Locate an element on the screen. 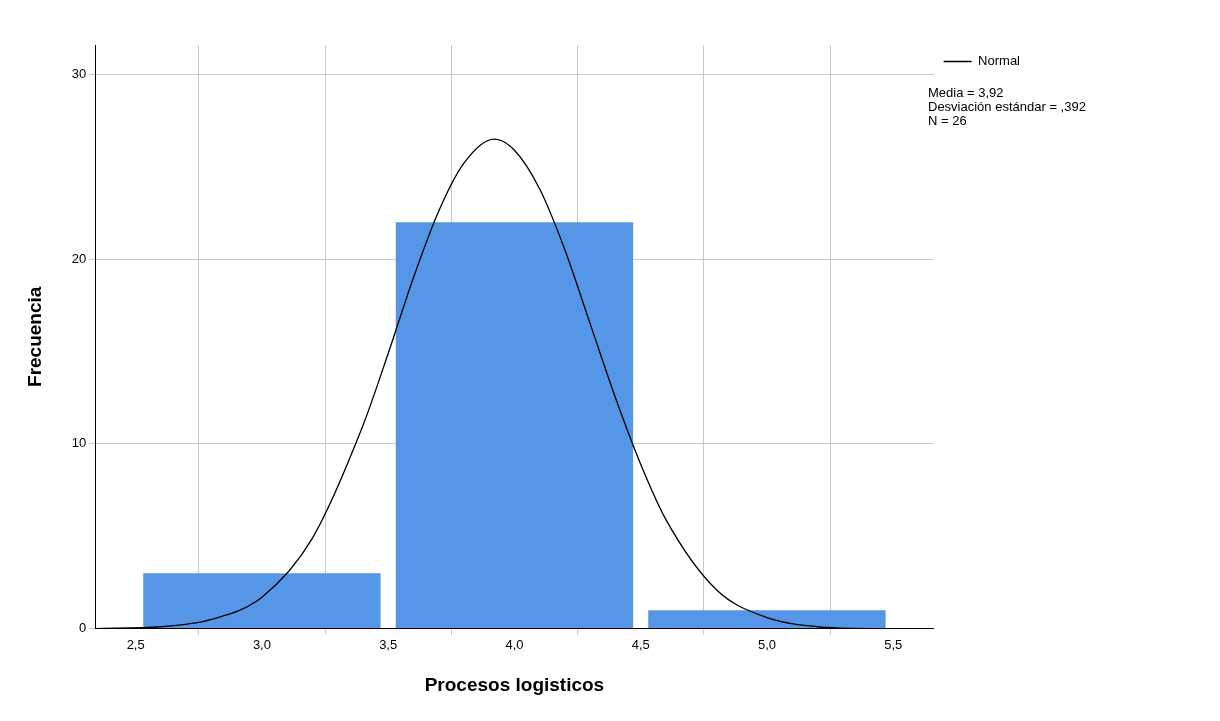 This screenshot has height=721, width=1220. y-tick-label: 30 is located at coordinates (79, 74).